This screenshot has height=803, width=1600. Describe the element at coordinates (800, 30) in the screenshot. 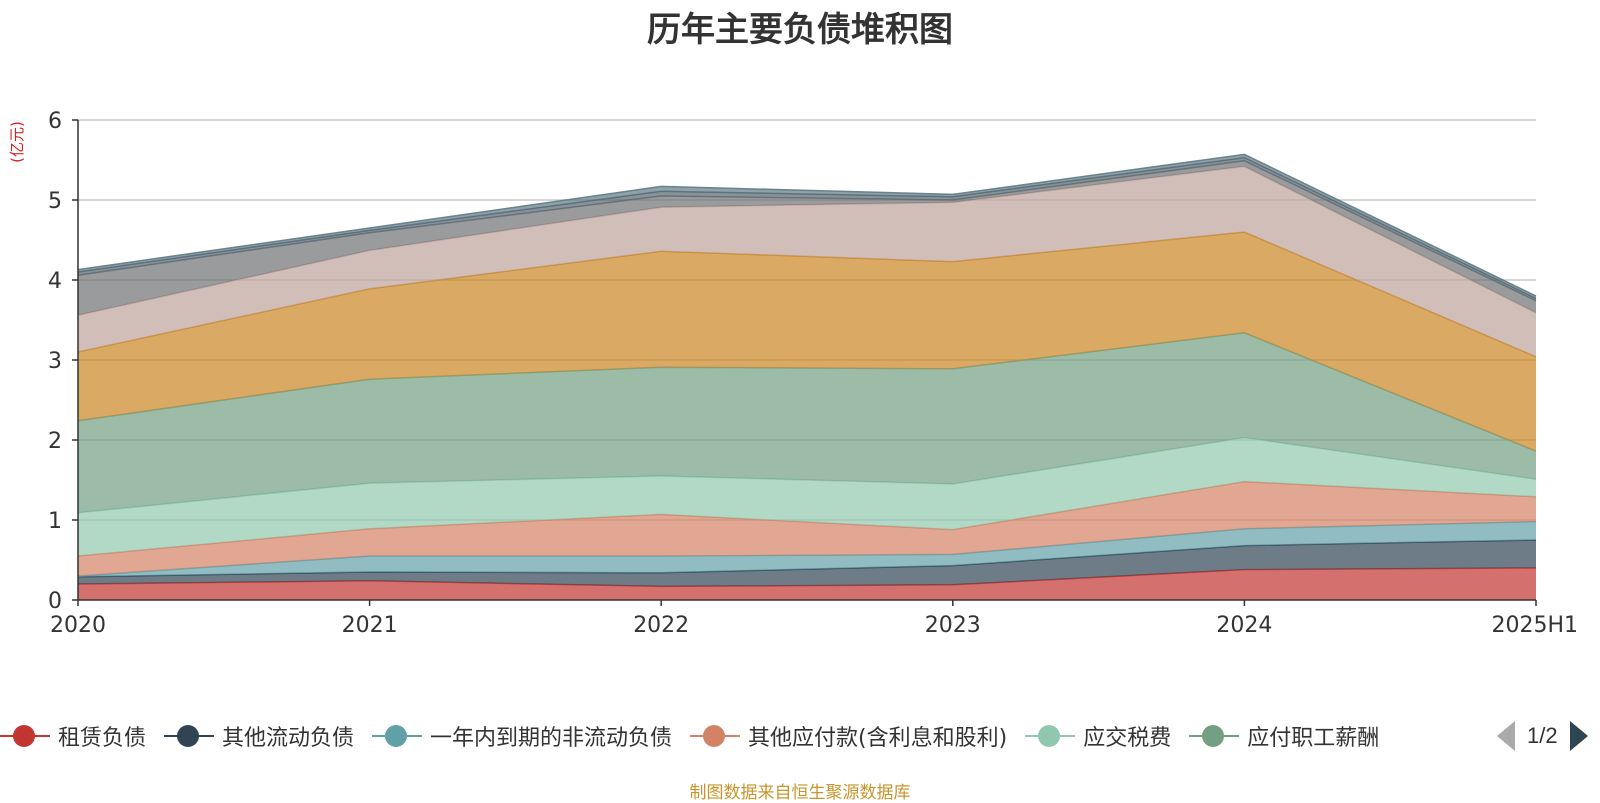

I see `chart-title: 历年主要负债堆积图` at that location.